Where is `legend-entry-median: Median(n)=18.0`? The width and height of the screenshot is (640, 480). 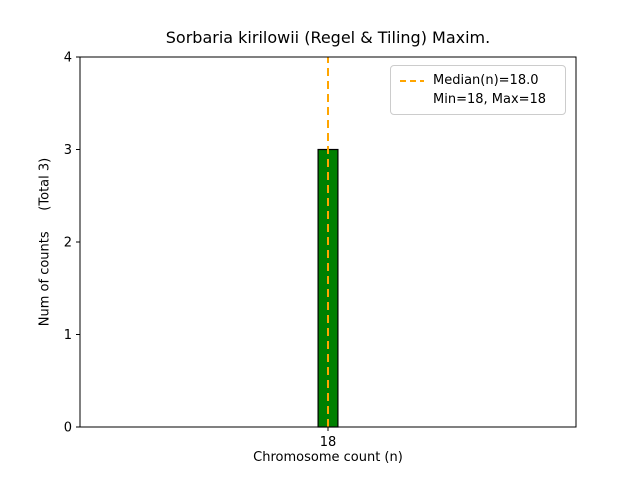 legend-entry-median: Median(n)=18.0 is located at coordinates (478, 80).